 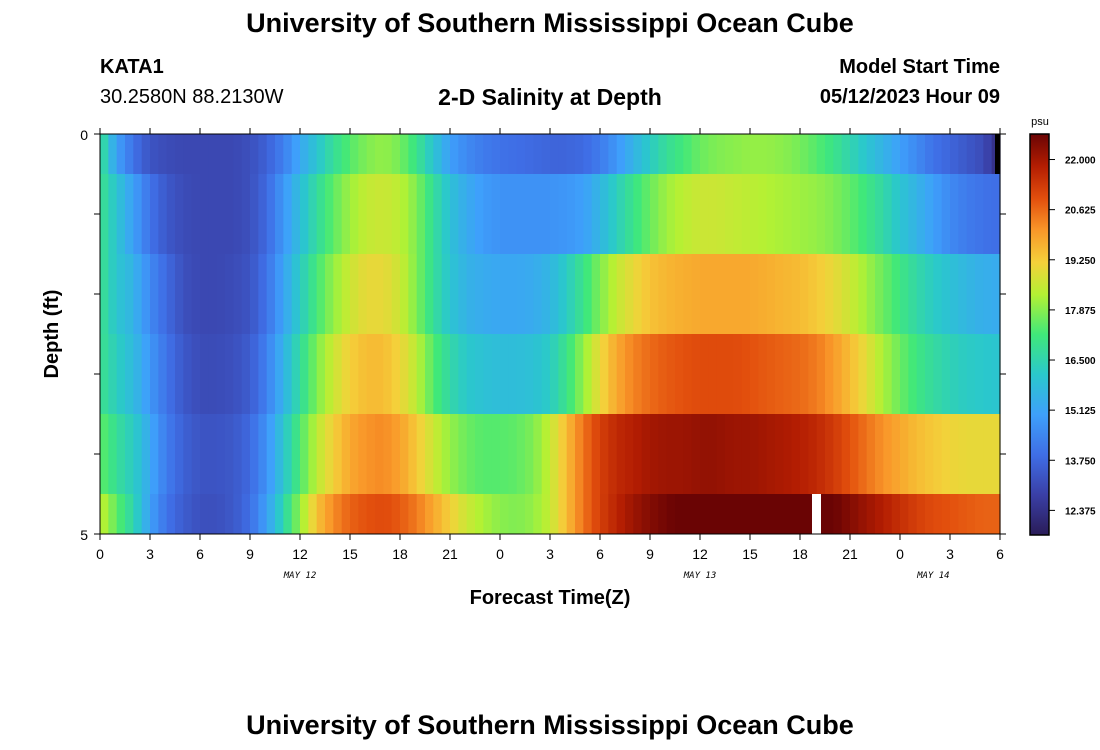 What do you see at coordinates (250, 554) in the screenshot?
I see `x-tick-label: 9` at bounding box center [250, 554].